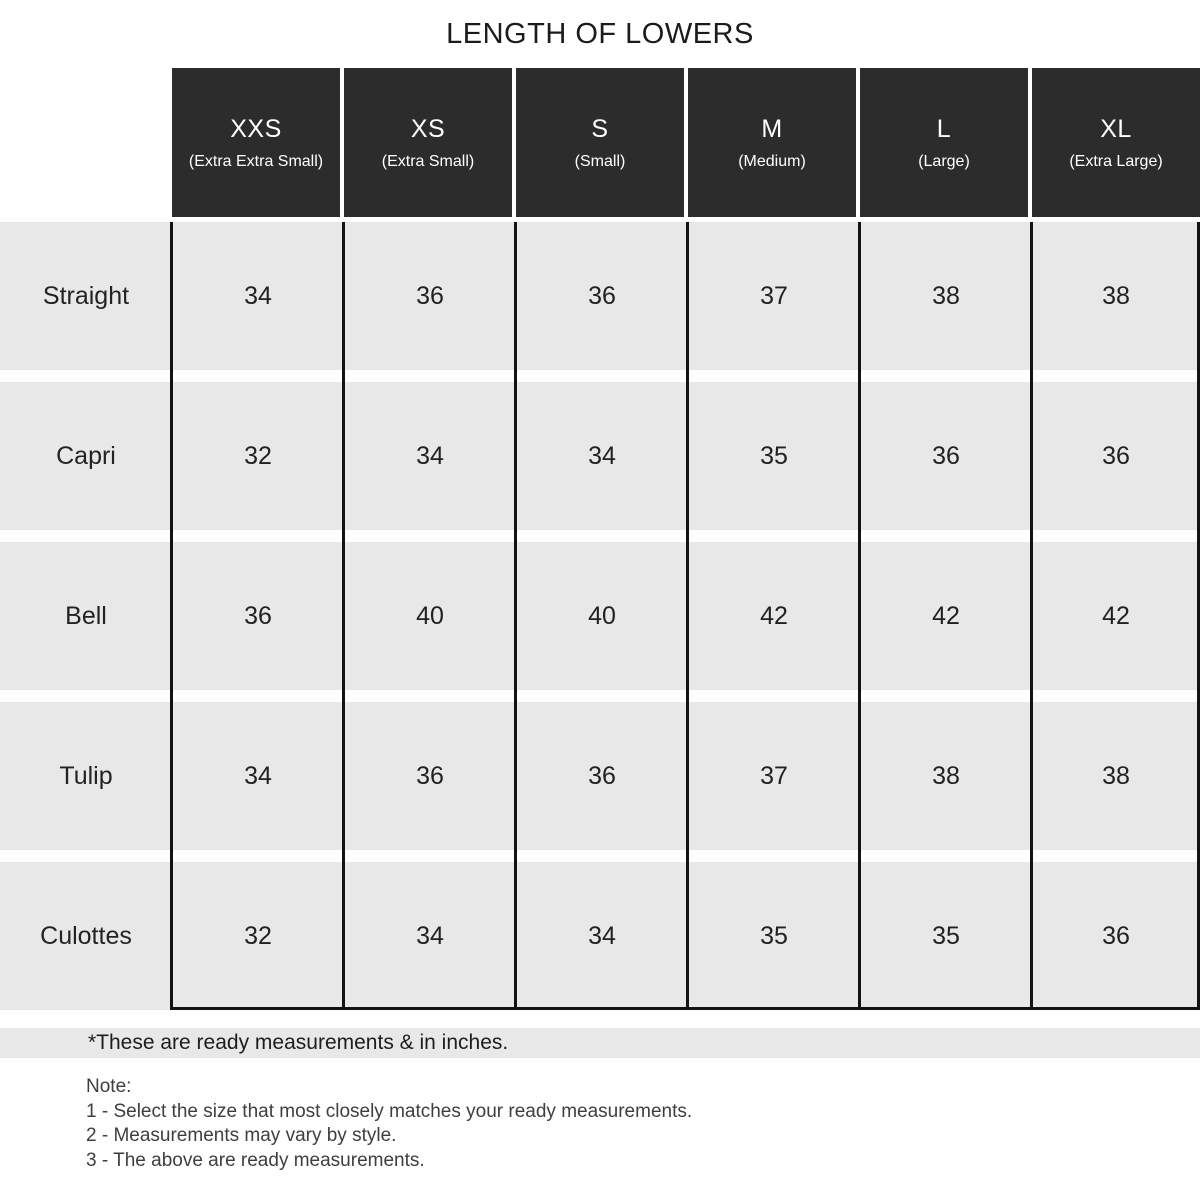 This screenshot has height=1200, width=1200. What do you see at coordinates (944, 161) in the screenshot?
I see `size-fullname: (Large)` at bounding box center [944, 161].